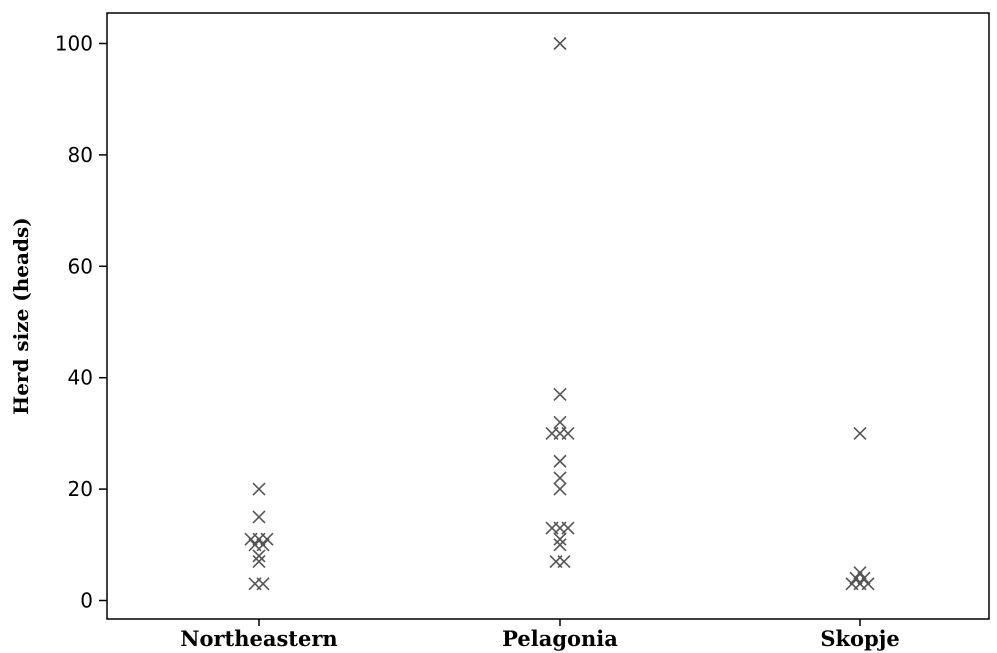 The height and width of the screenshot is (653, 997). What do you see at coordinates (258, 638) in the screenshot?
I see `x-category-label: Northeastern` at bounding box center [258, 638].